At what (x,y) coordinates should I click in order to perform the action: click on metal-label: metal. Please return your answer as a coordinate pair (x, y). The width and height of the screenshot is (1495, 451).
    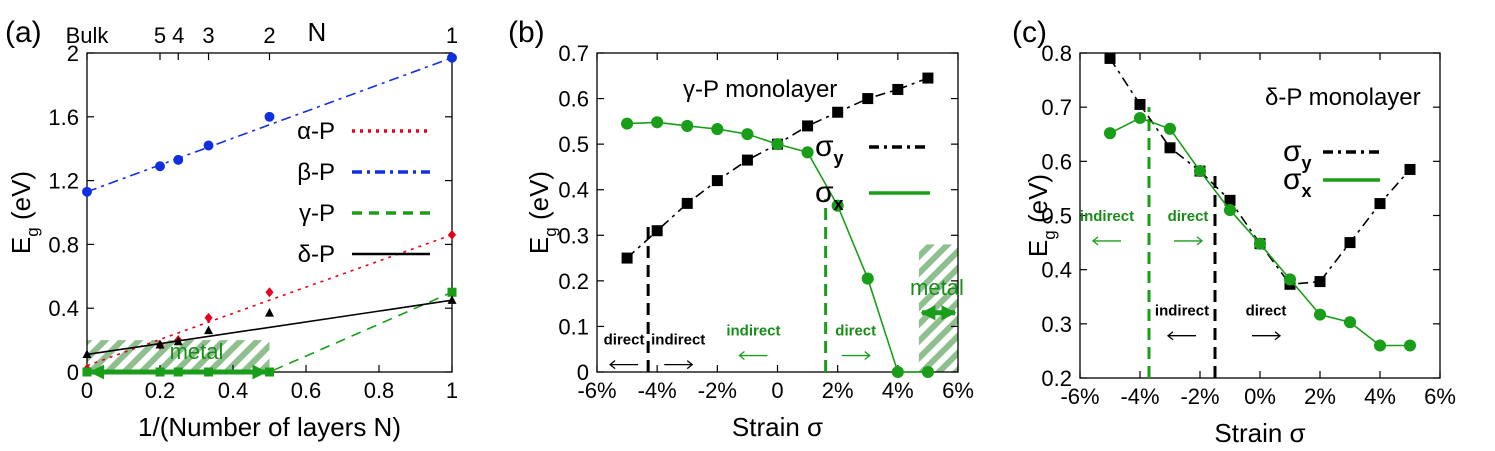
    Looking at the image, I should click on (197, 351).